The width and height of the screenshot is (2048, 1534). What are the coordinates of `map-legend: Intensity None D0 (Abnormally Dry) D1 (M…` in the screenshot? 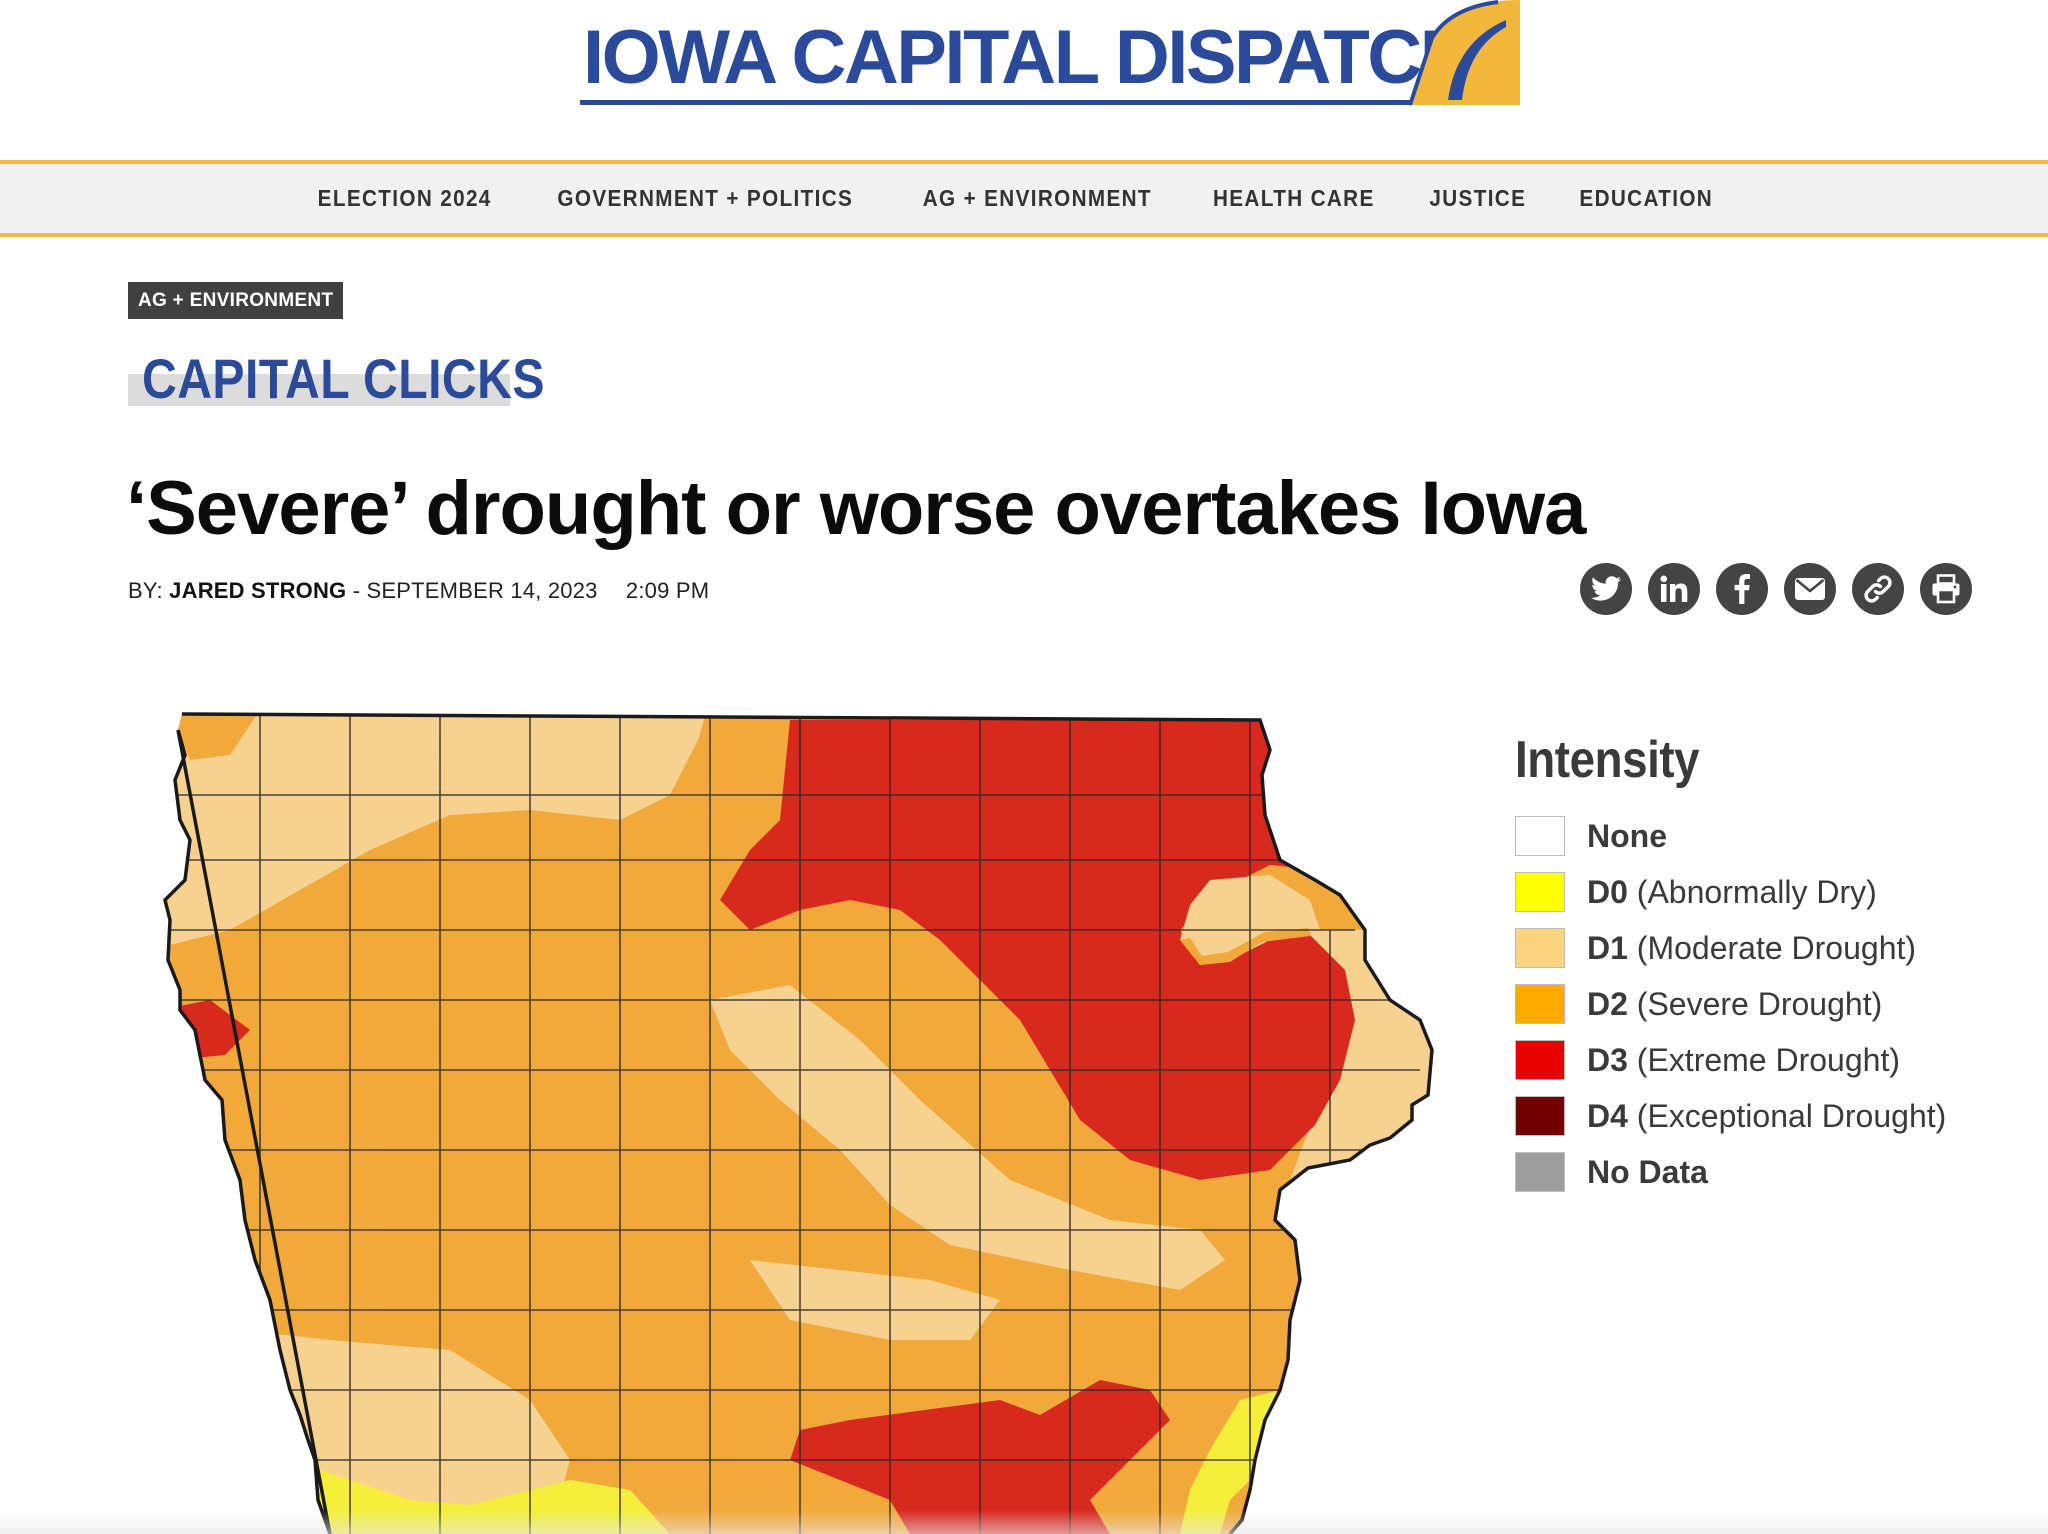 It's located at (1745, 965).